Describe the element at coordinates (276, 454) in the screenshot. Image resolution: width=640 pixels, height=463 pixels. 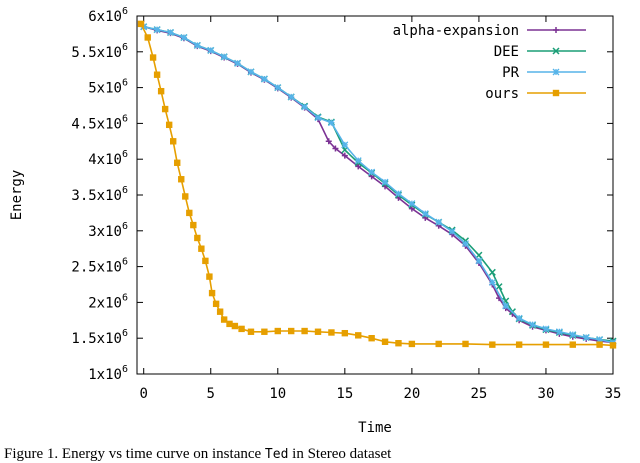
I see `caption-code: Ted` at that location.